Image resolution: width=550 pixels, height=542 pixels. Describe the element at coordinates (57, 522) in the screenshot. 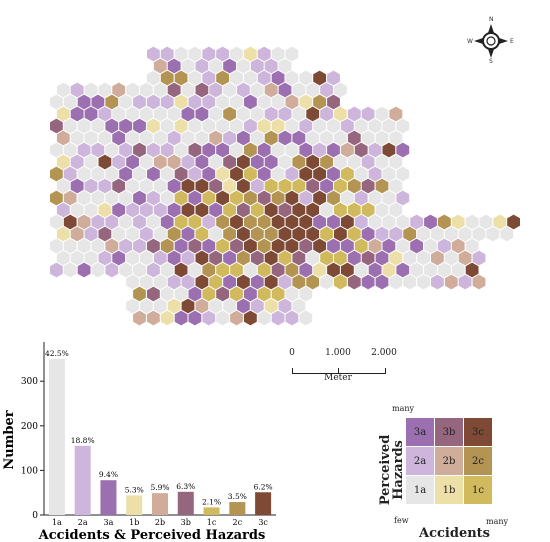

I see `x-tick-label-1a: 1a` at that location.